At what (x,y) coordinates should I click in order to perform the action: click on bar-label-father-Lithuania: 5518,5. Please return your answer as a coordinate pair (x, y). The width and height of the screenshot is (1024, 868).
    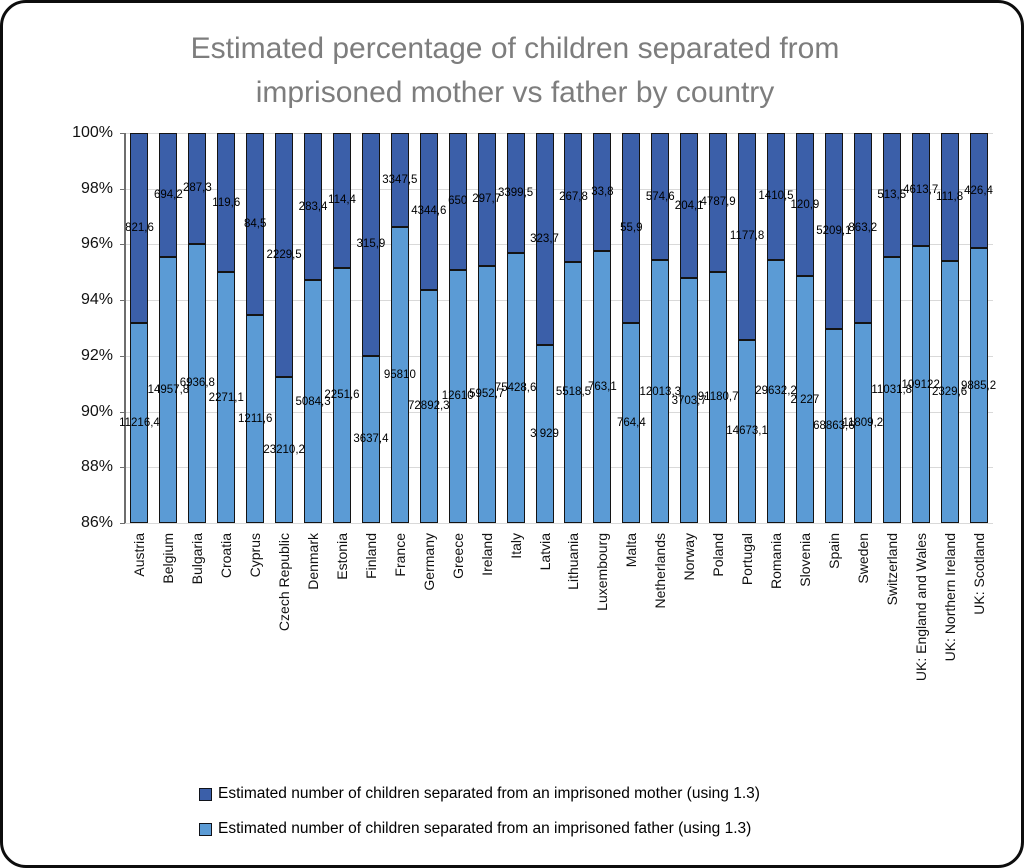
    Looking at the image, I should click on (573, 392).